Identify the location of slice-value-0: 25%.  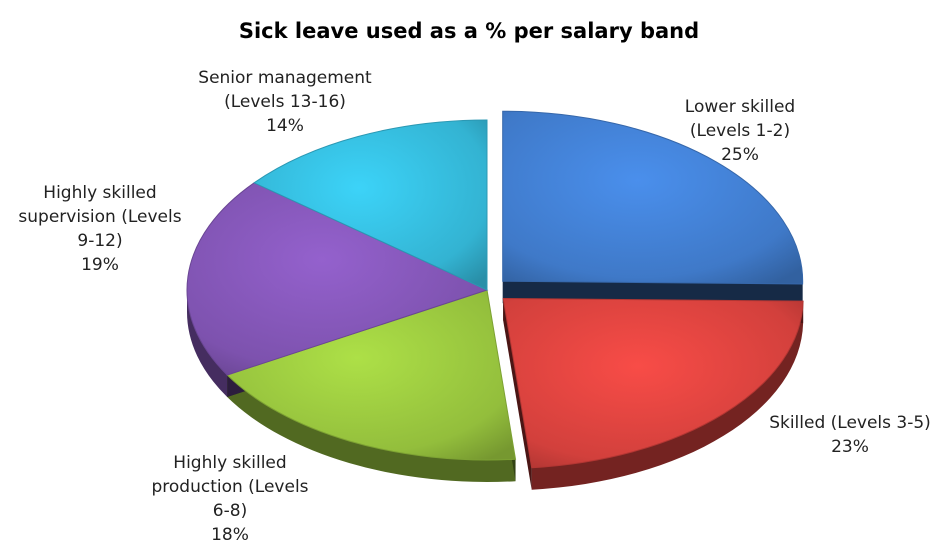
(740, 155).